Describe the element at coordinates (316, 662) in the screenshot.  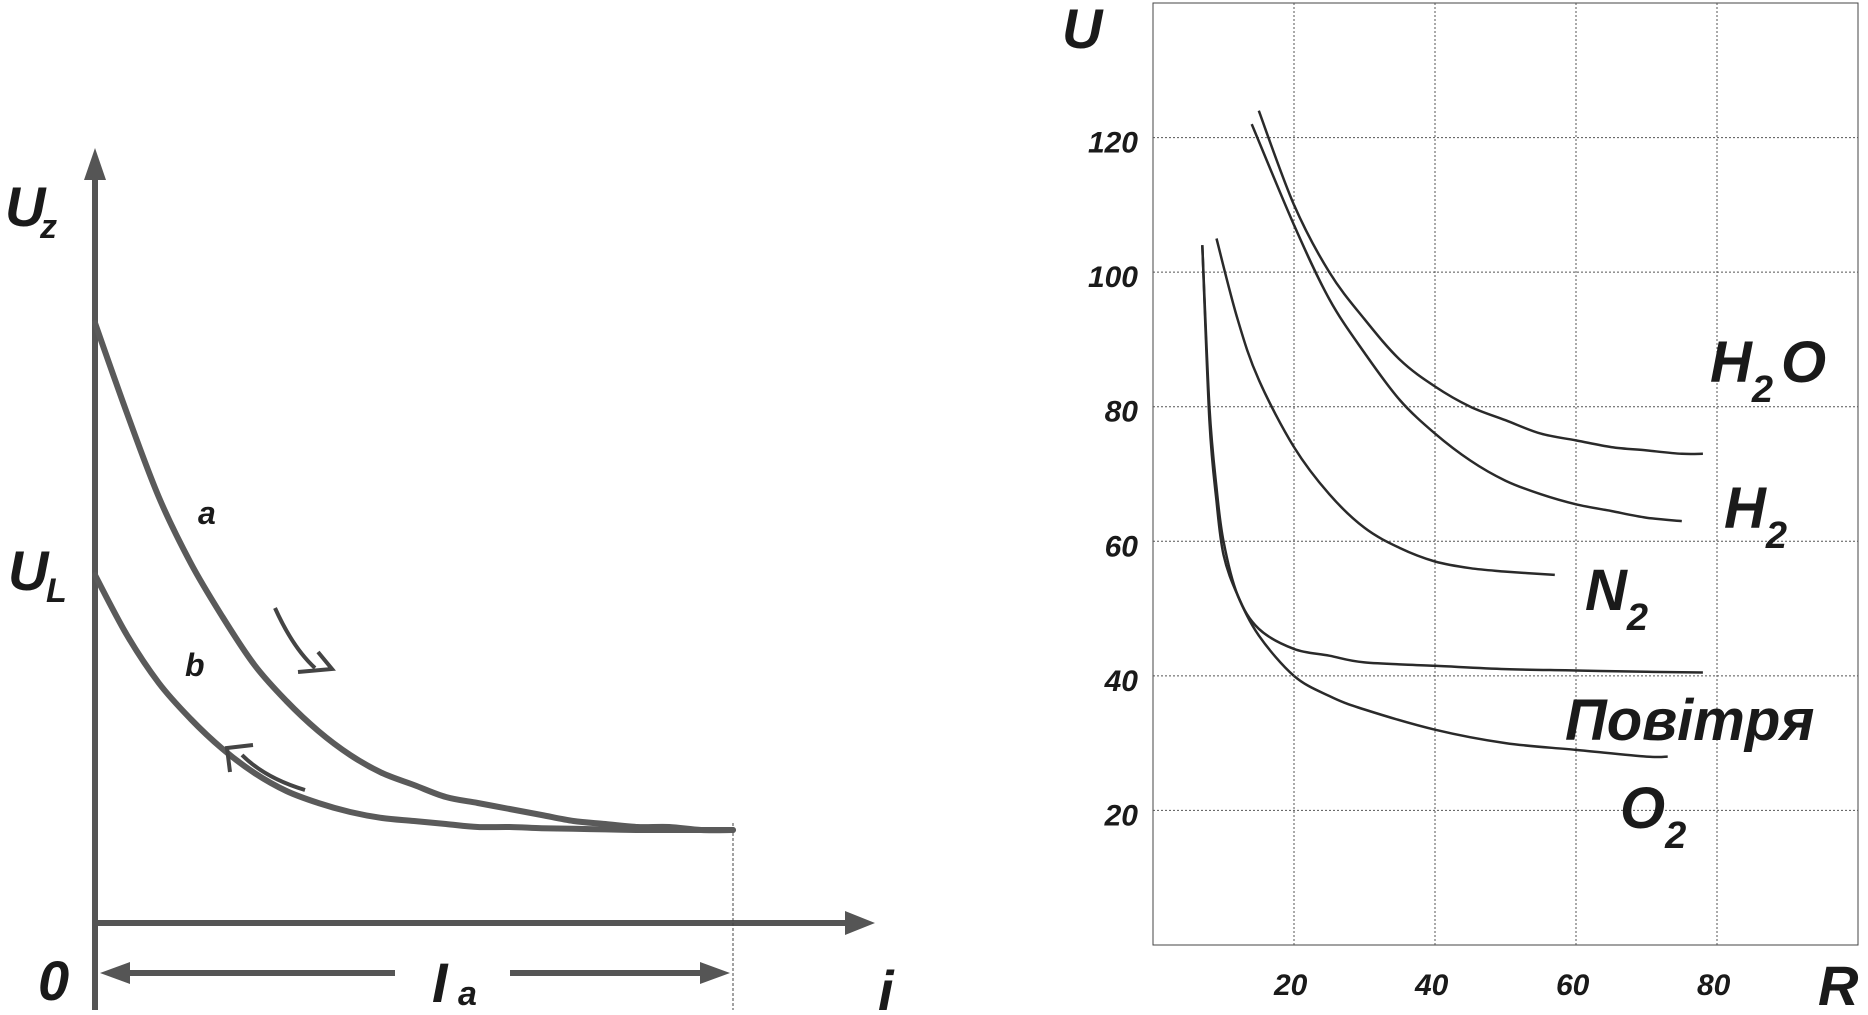
I see `direction-arrow-down-head-icon` at that location.